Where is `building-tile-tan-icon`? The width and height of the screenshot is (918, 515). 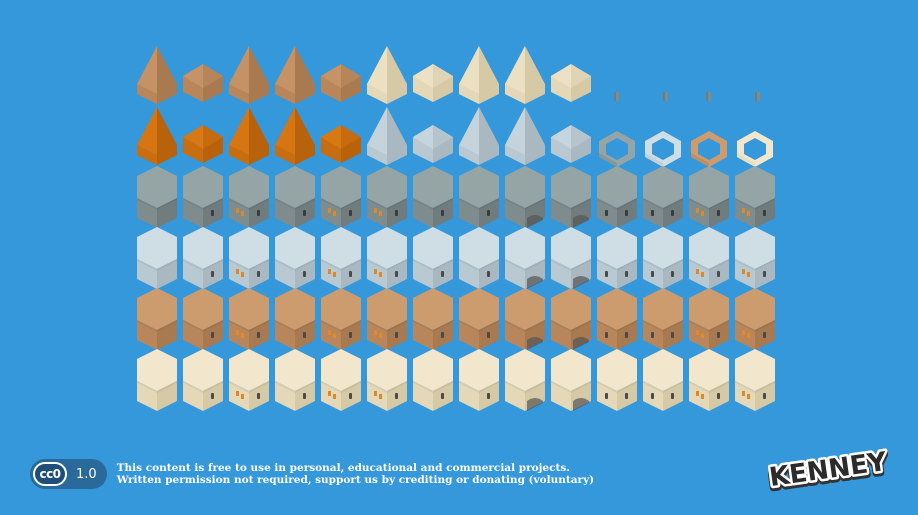
building-tile-tan-icon is located at coordinates (617, 319).